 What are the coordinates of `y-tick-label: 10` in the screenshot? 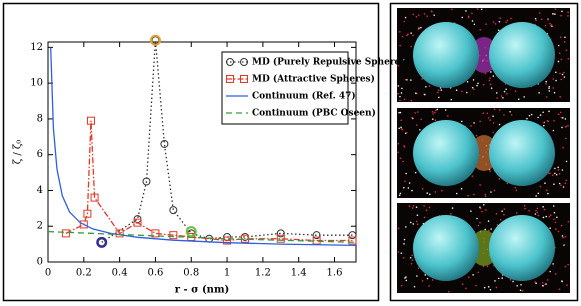 It's located at (36, 83).